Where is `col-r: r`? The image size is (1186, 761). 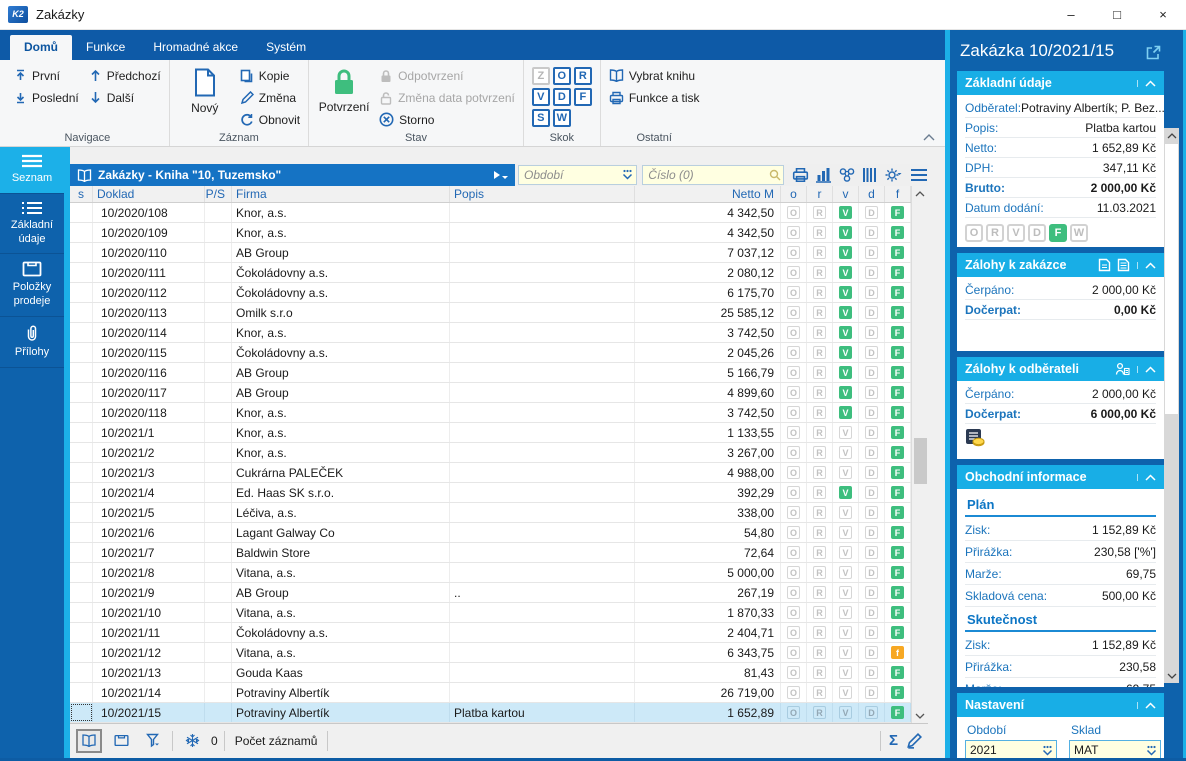 col-r: r is located at coordinates (820, 194).